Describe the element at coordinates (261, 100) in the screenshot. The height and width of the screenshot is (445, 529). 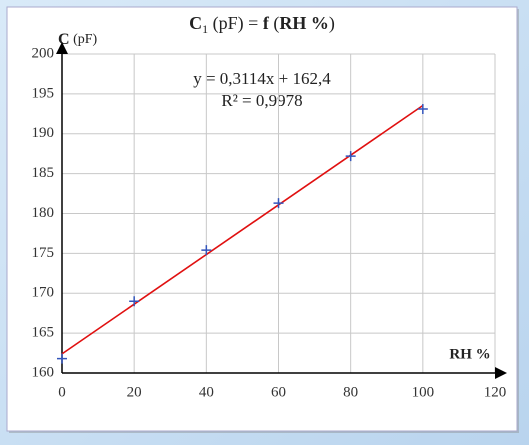
I see `r-squared: R² = 0,9978` at that location.